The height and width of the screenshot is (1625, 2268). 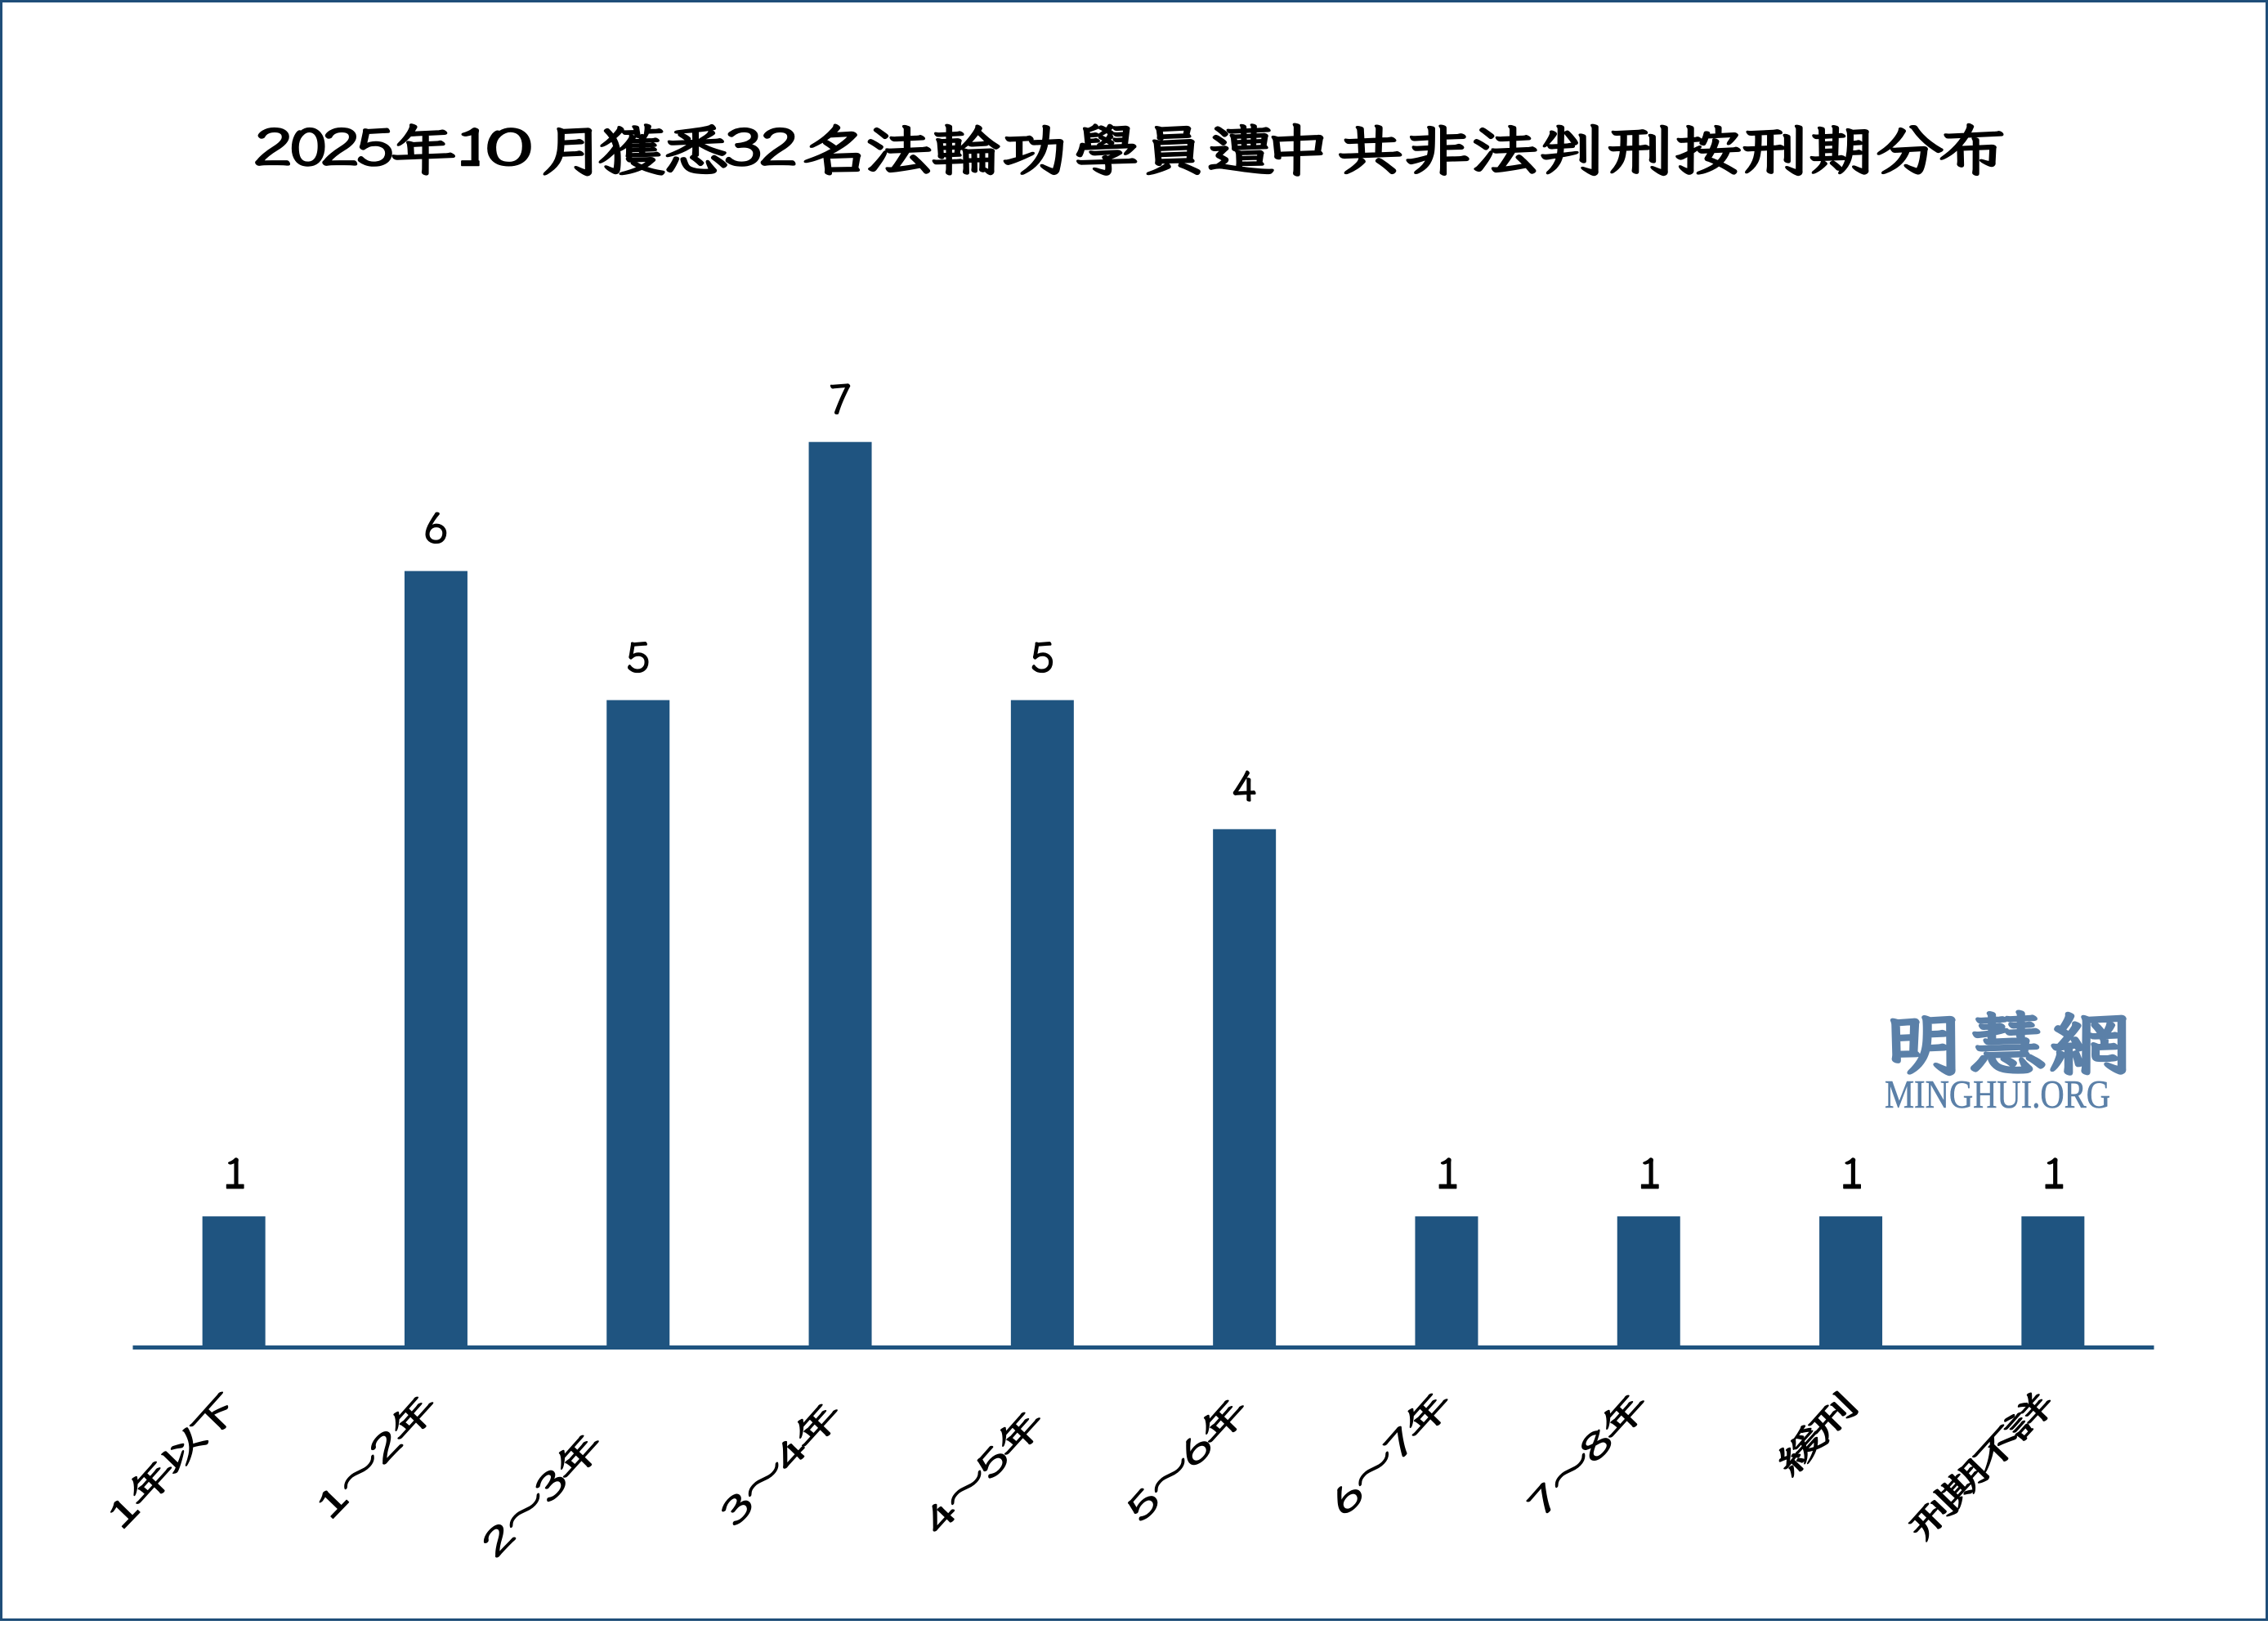 What do you see at coordinates (1997, 1094) in the screenshot?
I see `svg-text: MINGHUI.ORG` at bounding box center [1997, 1094].